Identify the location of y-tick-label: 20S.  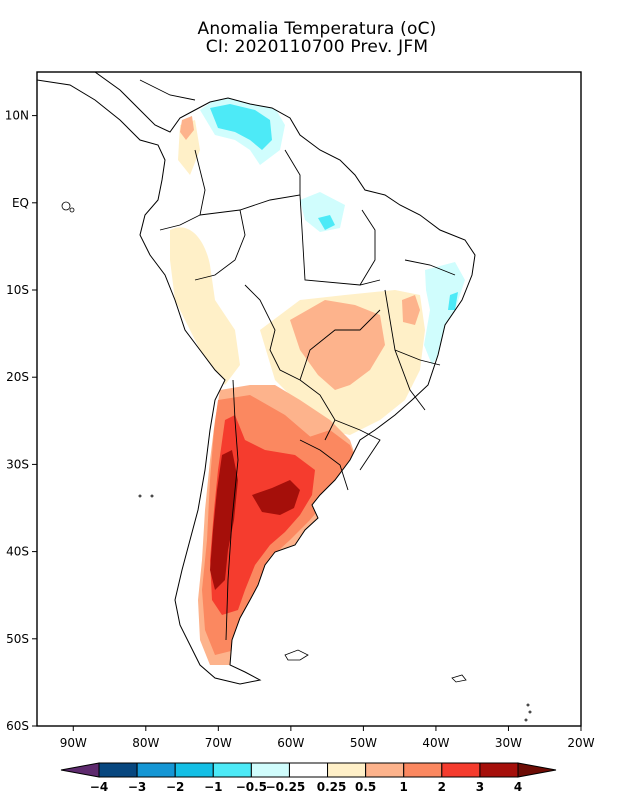
(17, 377).